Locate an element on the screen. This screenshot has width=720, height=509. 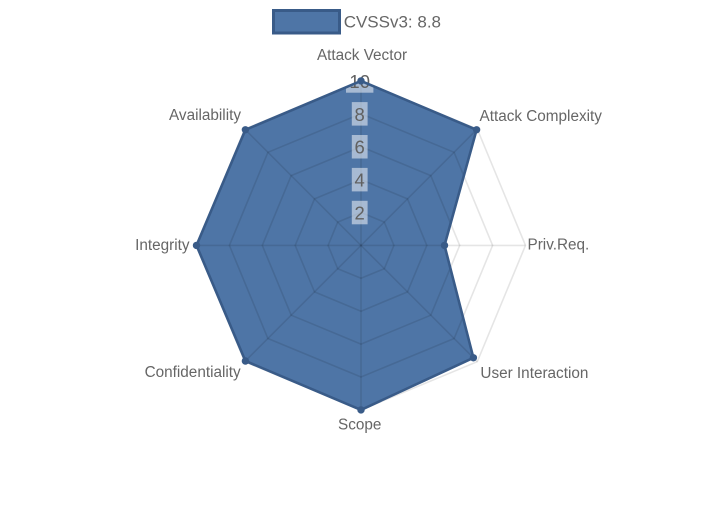
svg-text: 2 is located at coordinates (360, 213).